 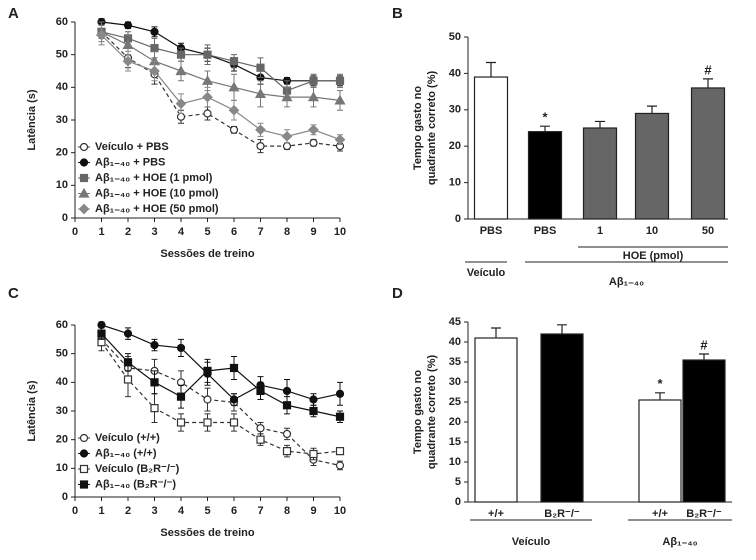 I want to click on legend-label: Veículo (+/+), so click(x=127, y=438).